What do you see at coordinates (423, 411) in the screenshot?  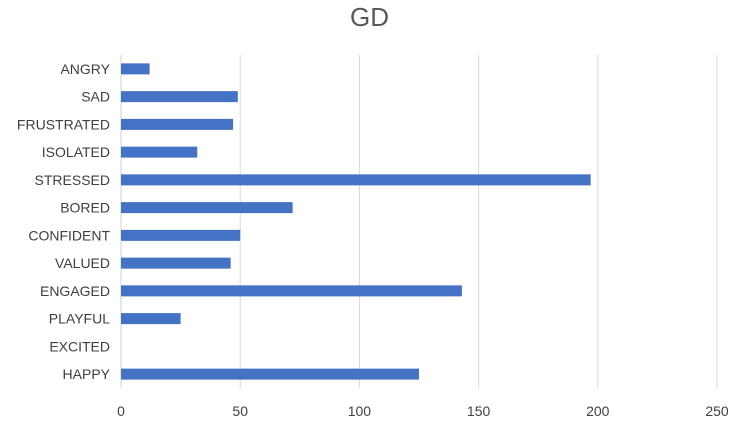 I see `x-tick-labels: 0 50 100 150 200 250` at bounding box center [423, 411].